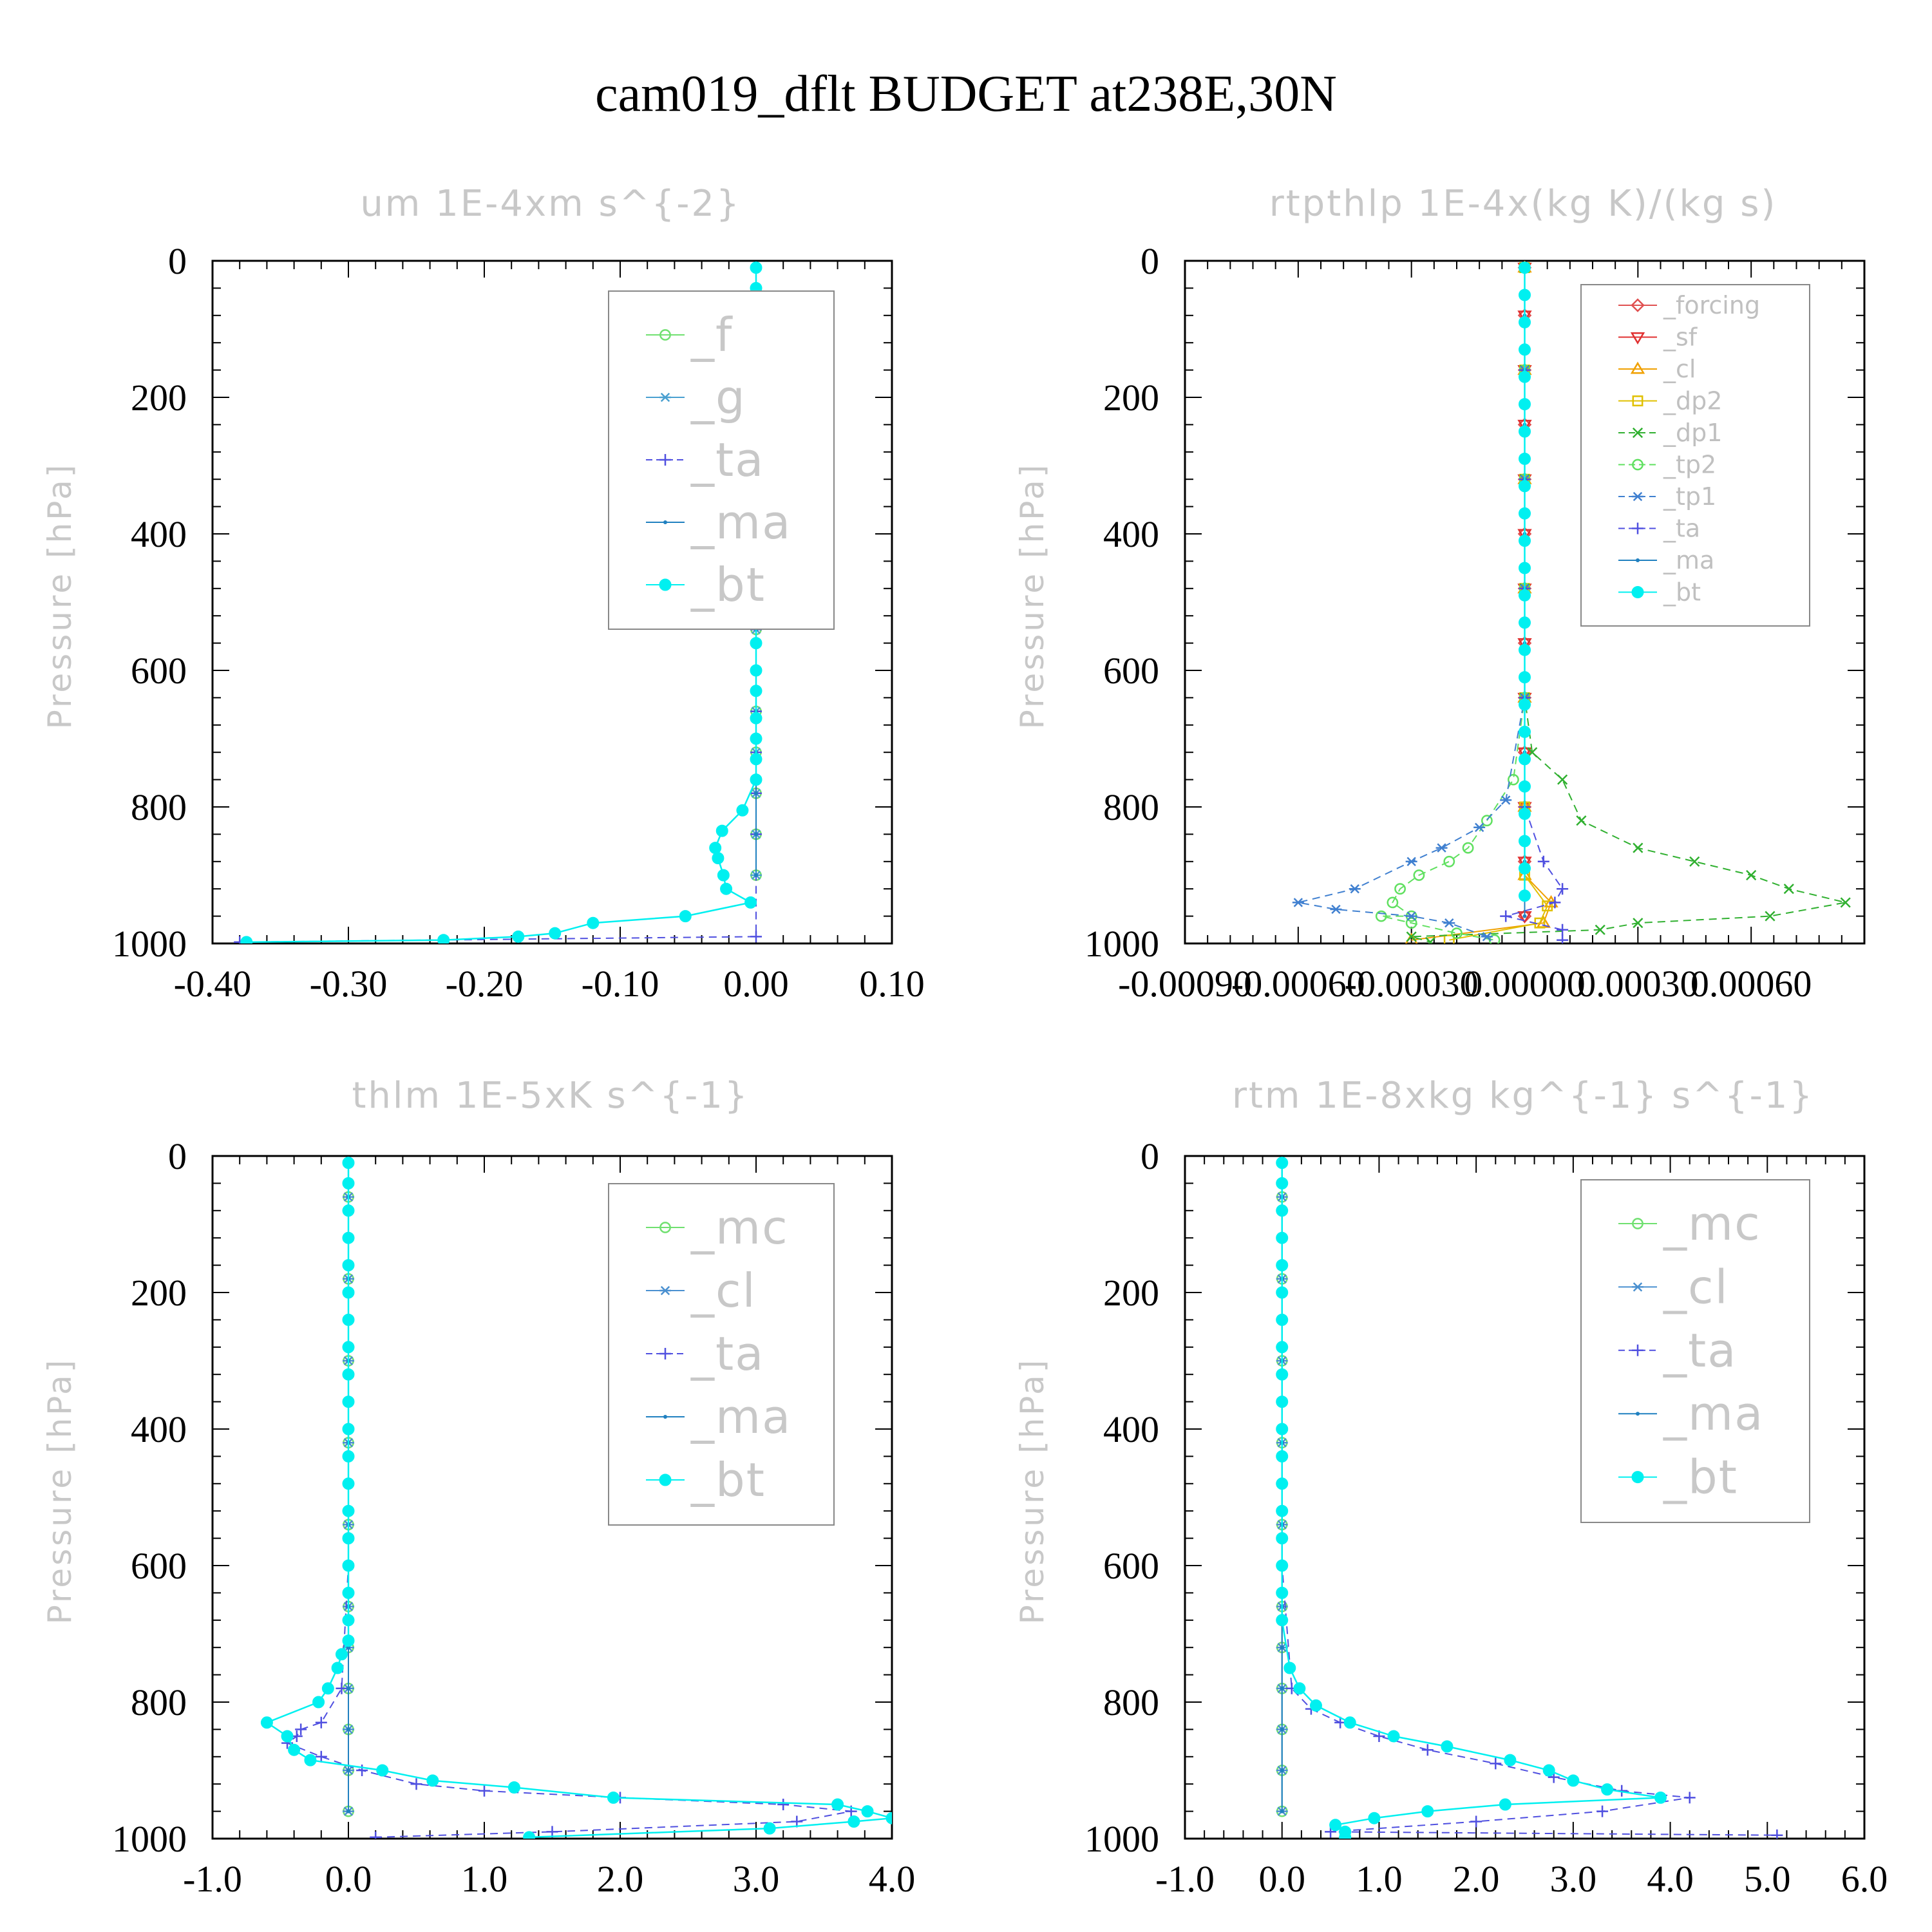 The width and height of the screenshot is (1932, 1932). I want to click on y-axis-label-rtm: Pressure [hPa], so click(1032, 1492).